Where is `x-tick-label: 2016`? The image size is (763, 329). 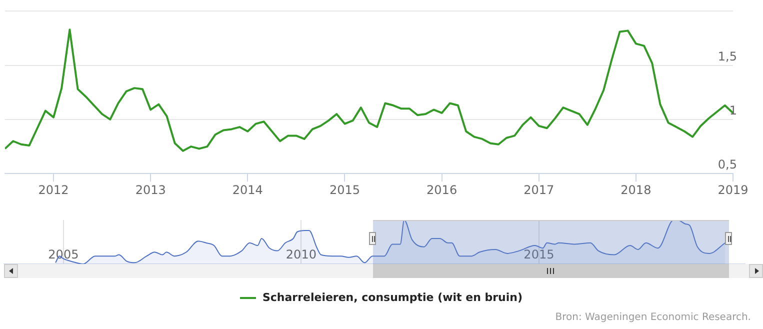
x-tick-label: 2016 is located at coordinates (442, 189).